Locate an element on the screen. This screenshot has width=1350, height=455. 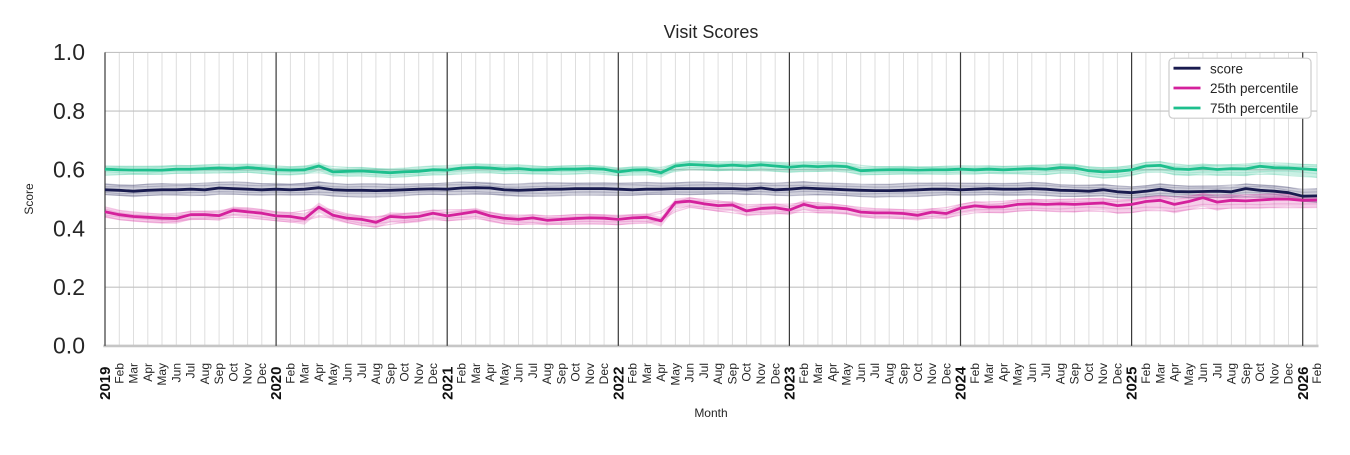
svg-text: 2025 is located at coordinates (1132, 383).